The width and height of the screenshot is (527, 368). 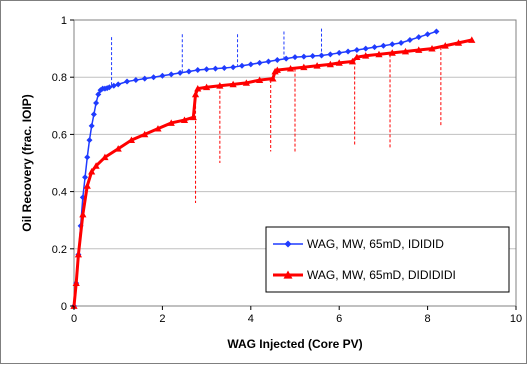 What do you see at coordinates (516, 319) in the screenshot?
I see `x-tick-label: 10` at bounding box center [516, 319].